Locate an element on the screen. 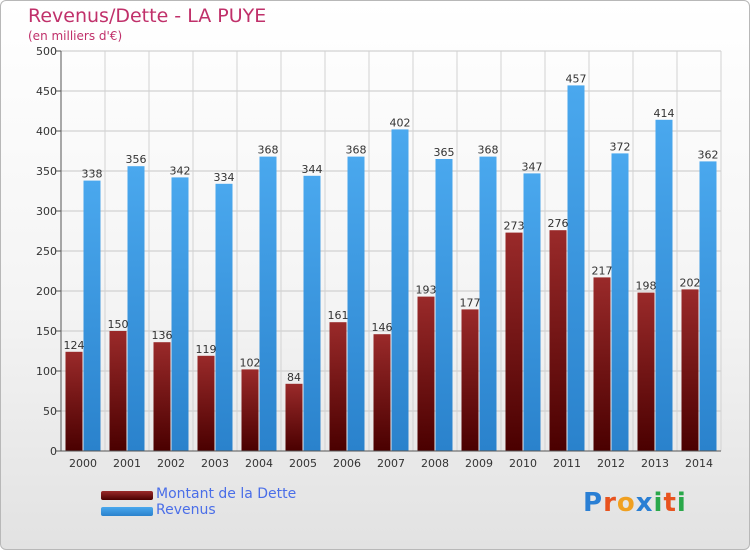 The width and height of the screenshot is (750, 550). data-label-dette-2011: 276 is located at coordinates (558, 223).